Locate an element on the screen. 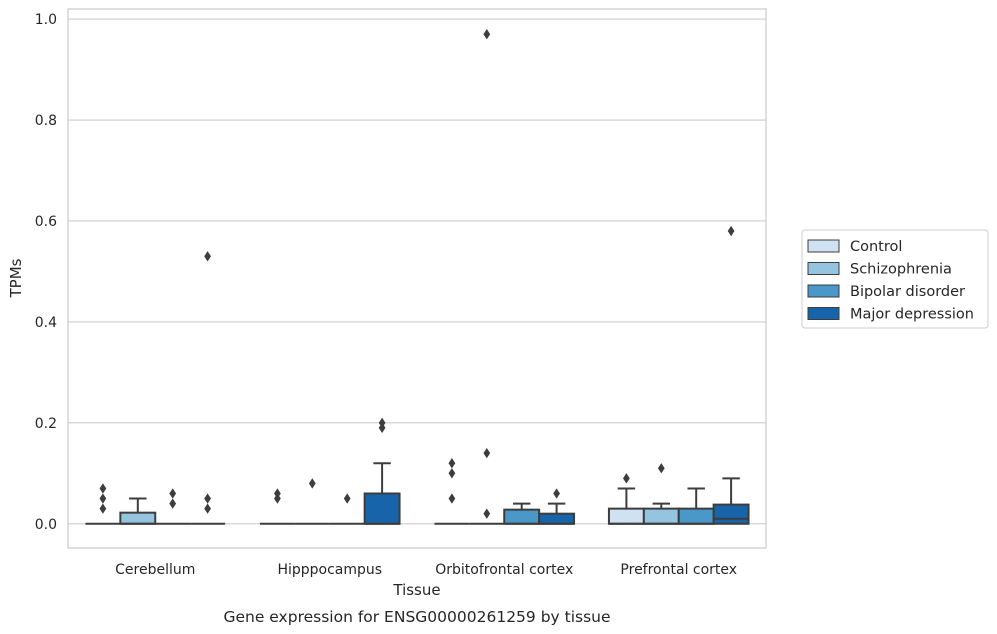 This screenshot has width=997, height=634. x-tick-label: Prefrontal cortex is located at coordinates (678, 570).